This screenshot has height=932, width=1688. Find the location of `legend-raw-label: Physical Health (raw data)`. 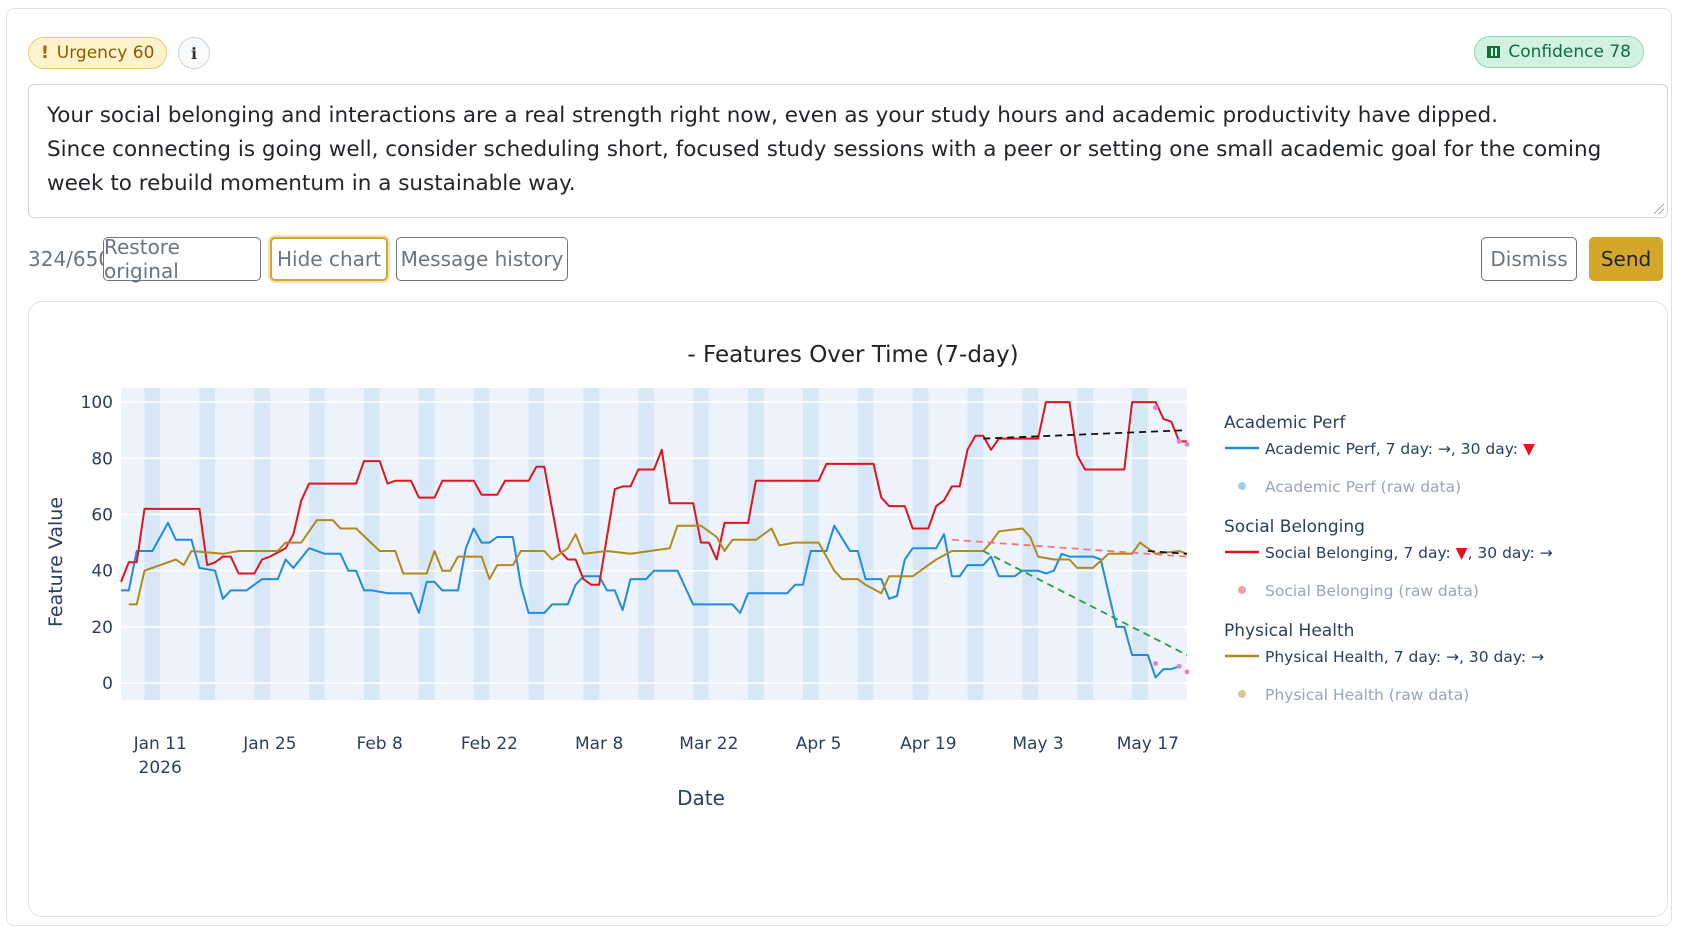

legend-raw-label: Physical Health (raw data) is located at coordinates (1367, 695).